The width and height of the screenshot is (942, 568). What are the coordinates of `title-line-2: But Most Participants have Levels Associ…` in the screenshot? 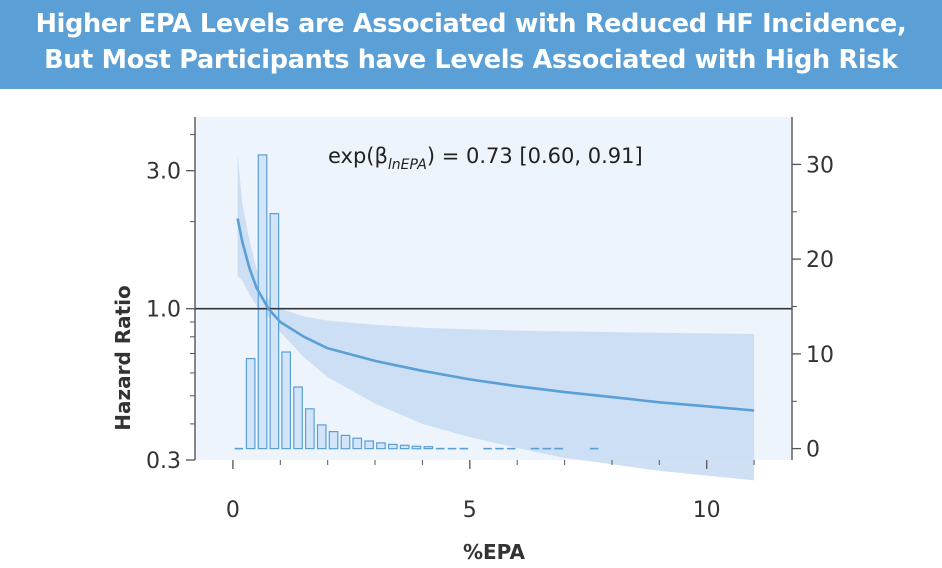 It's located at (471, 60).